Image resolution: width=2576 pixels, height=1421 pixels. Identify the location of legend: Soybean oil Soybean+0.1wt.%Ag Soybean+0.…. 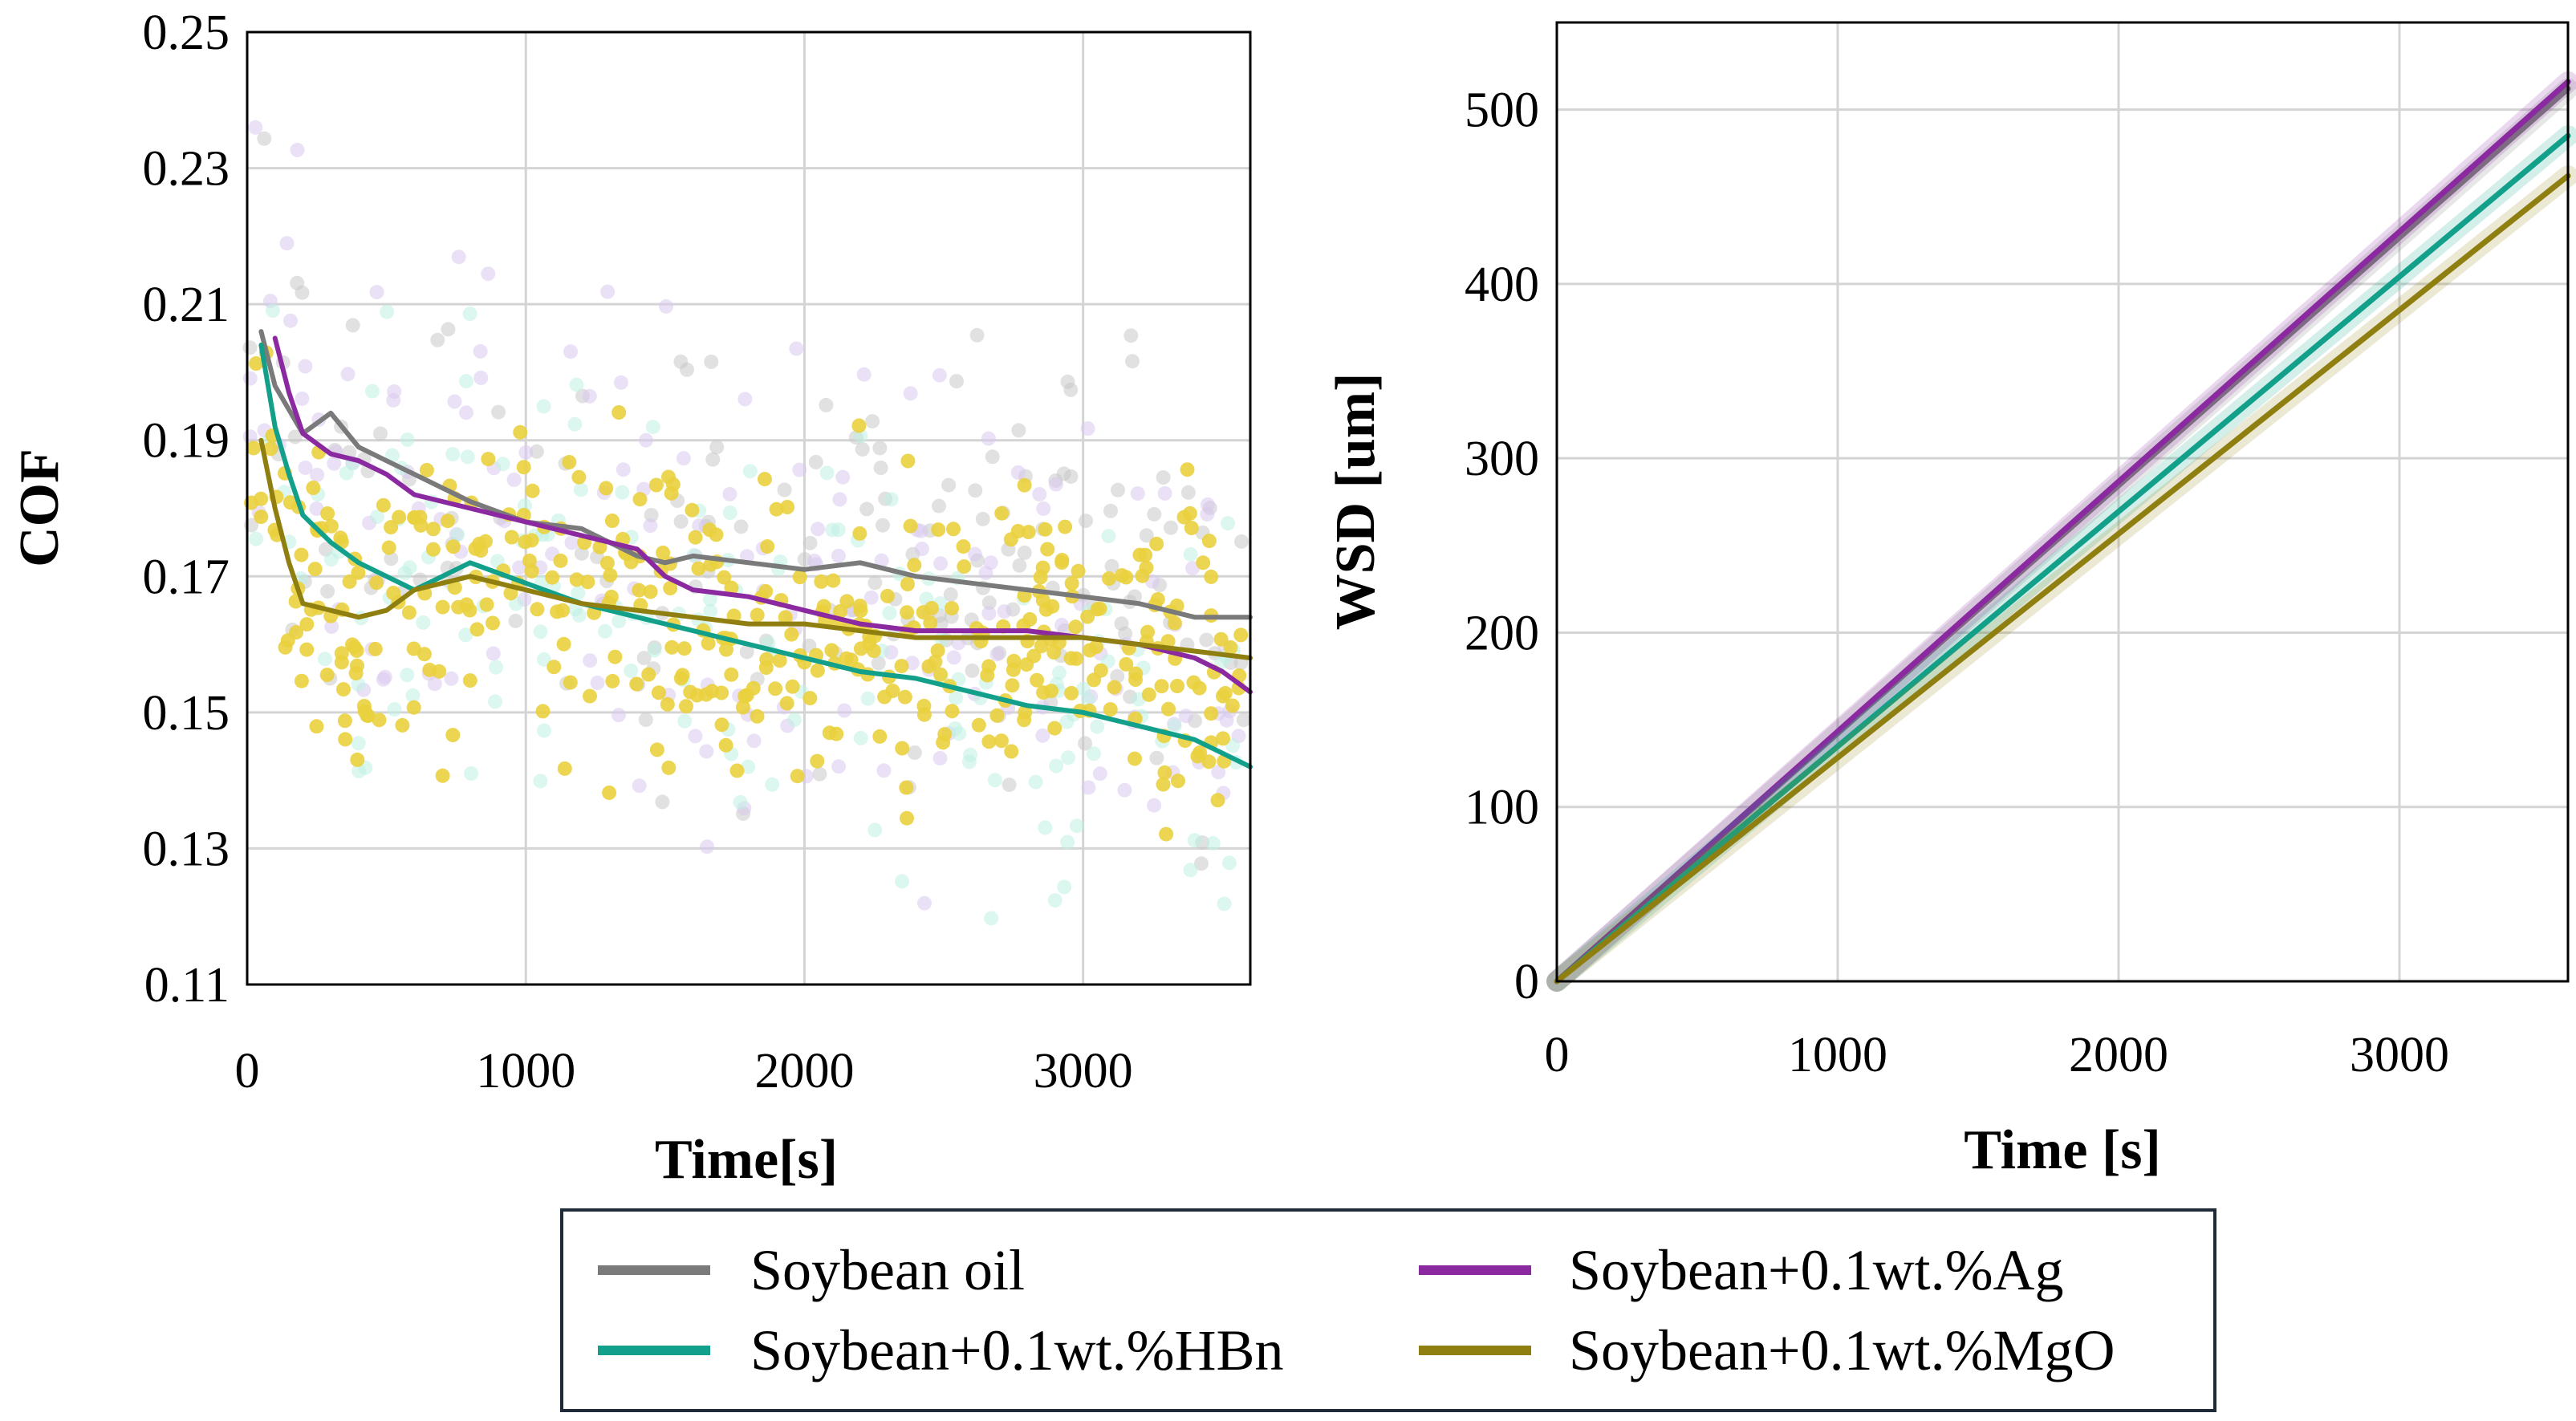
(1388, 1310).